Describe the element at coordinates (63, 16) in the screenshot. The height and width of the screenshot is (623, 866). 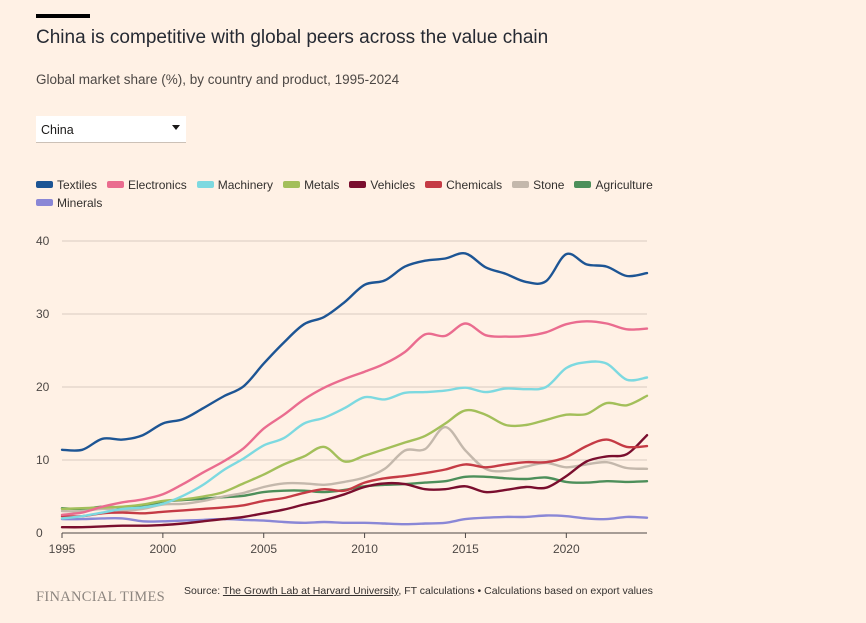
I see `header-accent-bar` at that location.